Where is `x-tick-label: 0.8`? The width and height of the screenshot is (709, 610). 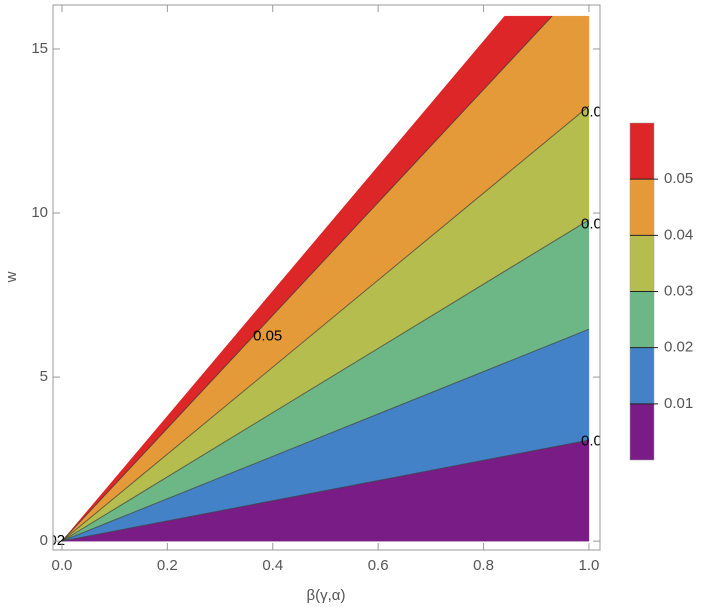
x-tick-label: 0.8 is located at coordinates (483, 565).